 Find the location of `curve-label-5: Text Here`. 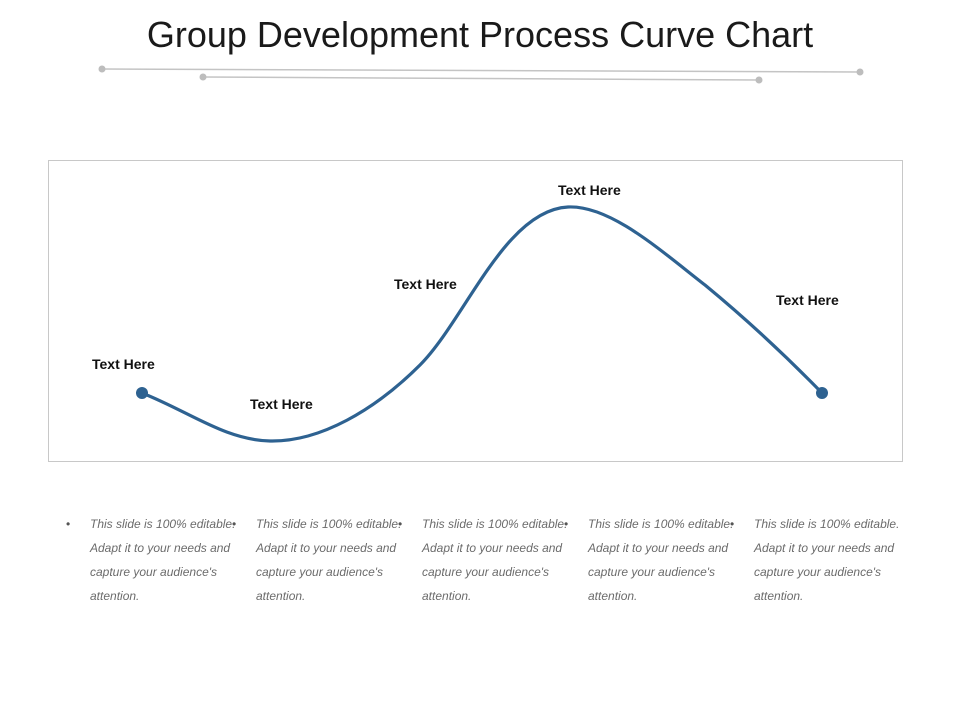

curve-label-5: Text Here is located at coordinates (807, 300).